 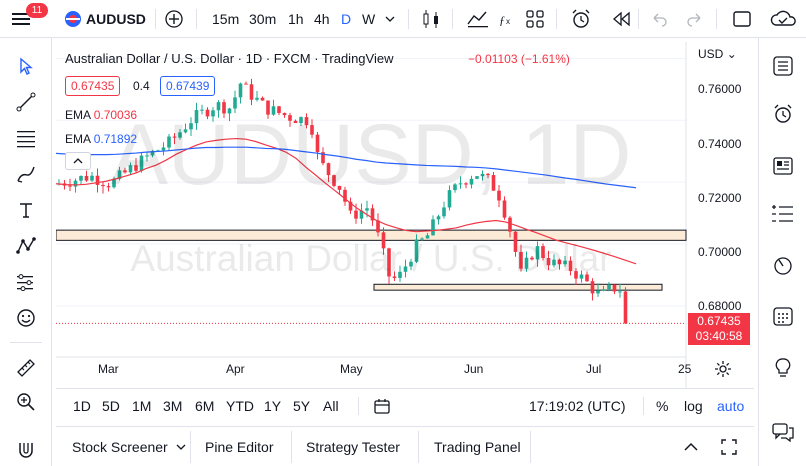 What do you see at coordinates (26, 318) in the screenshot?
I see `icons-tool` at bounding box center [26, 318].